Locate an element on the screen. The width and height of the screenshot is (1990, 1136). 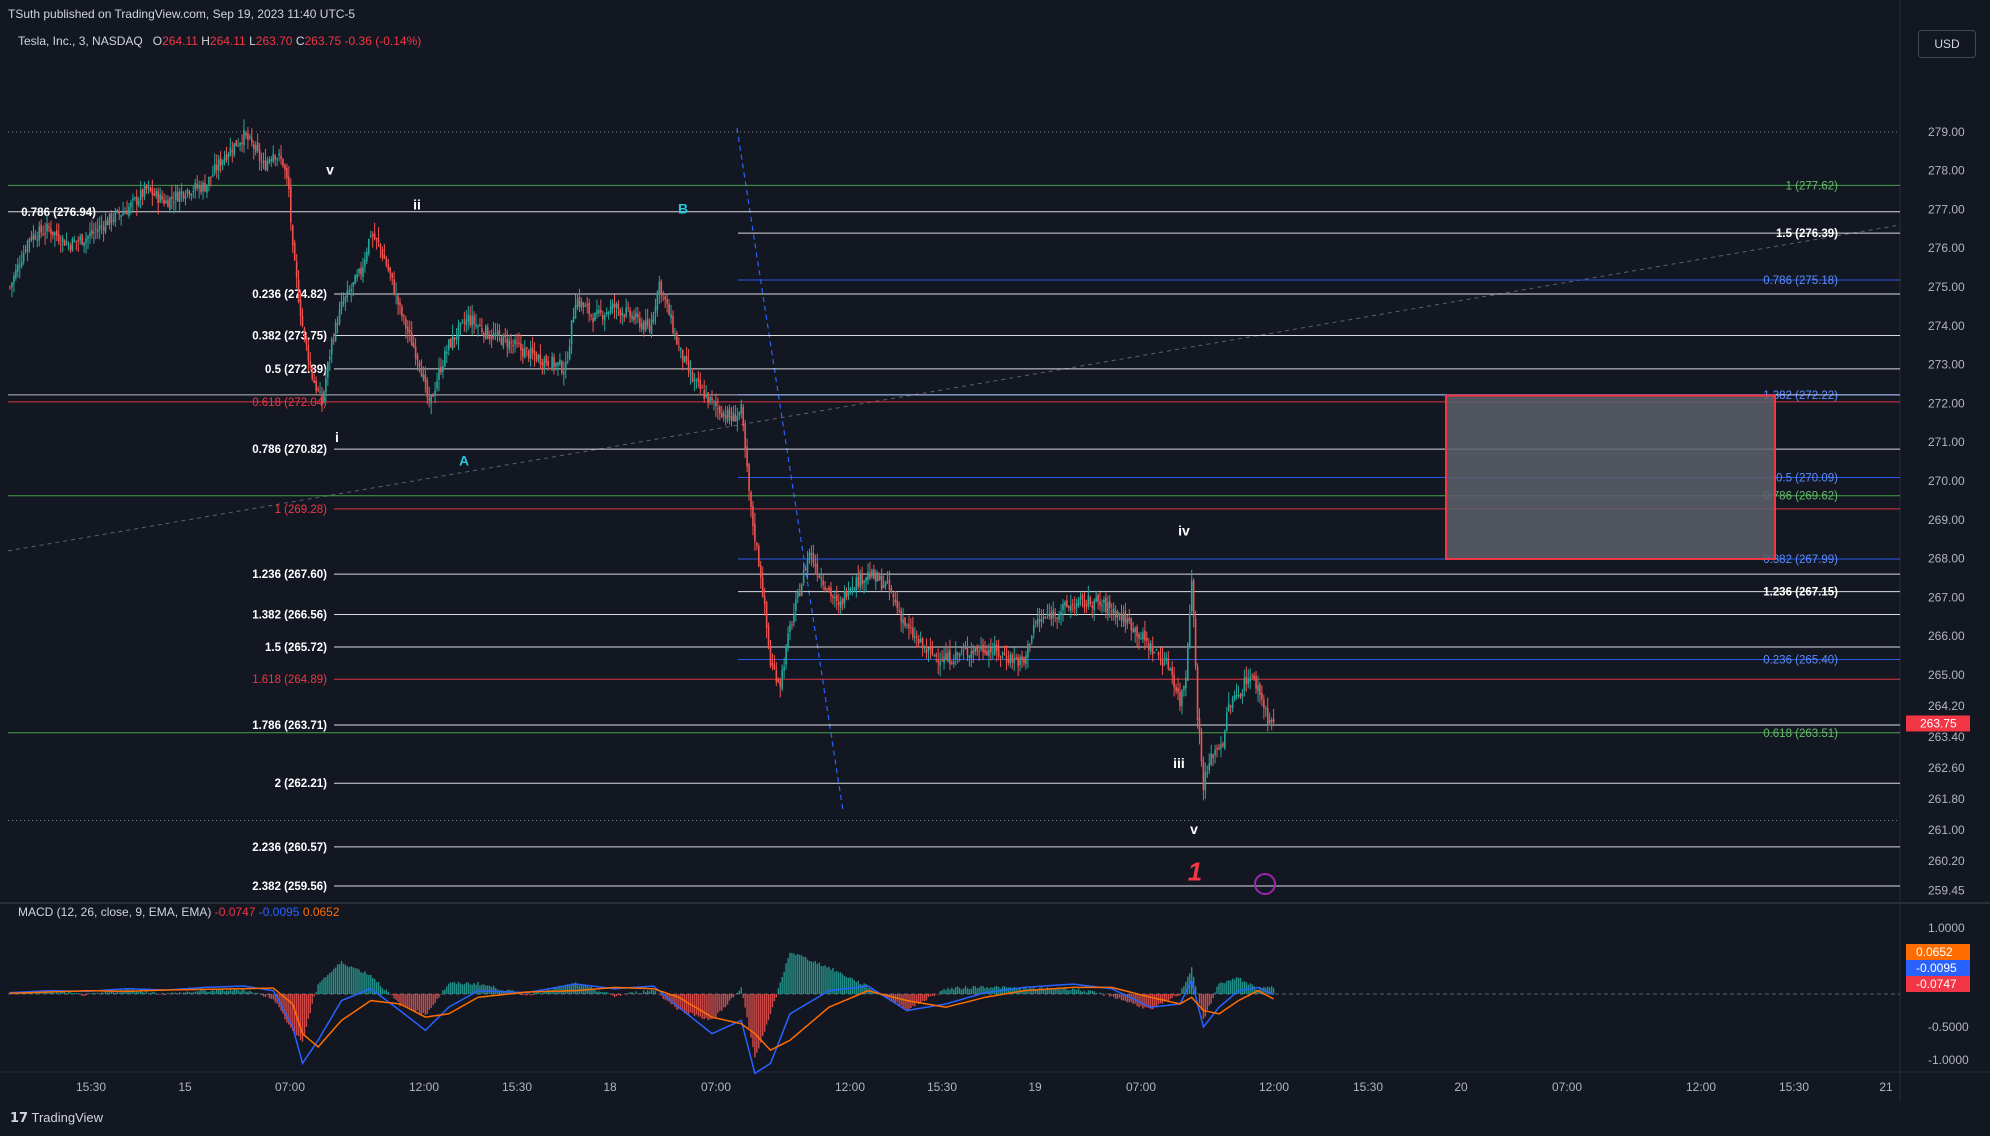
wave-label: ii is located at coordinates (417, 204).